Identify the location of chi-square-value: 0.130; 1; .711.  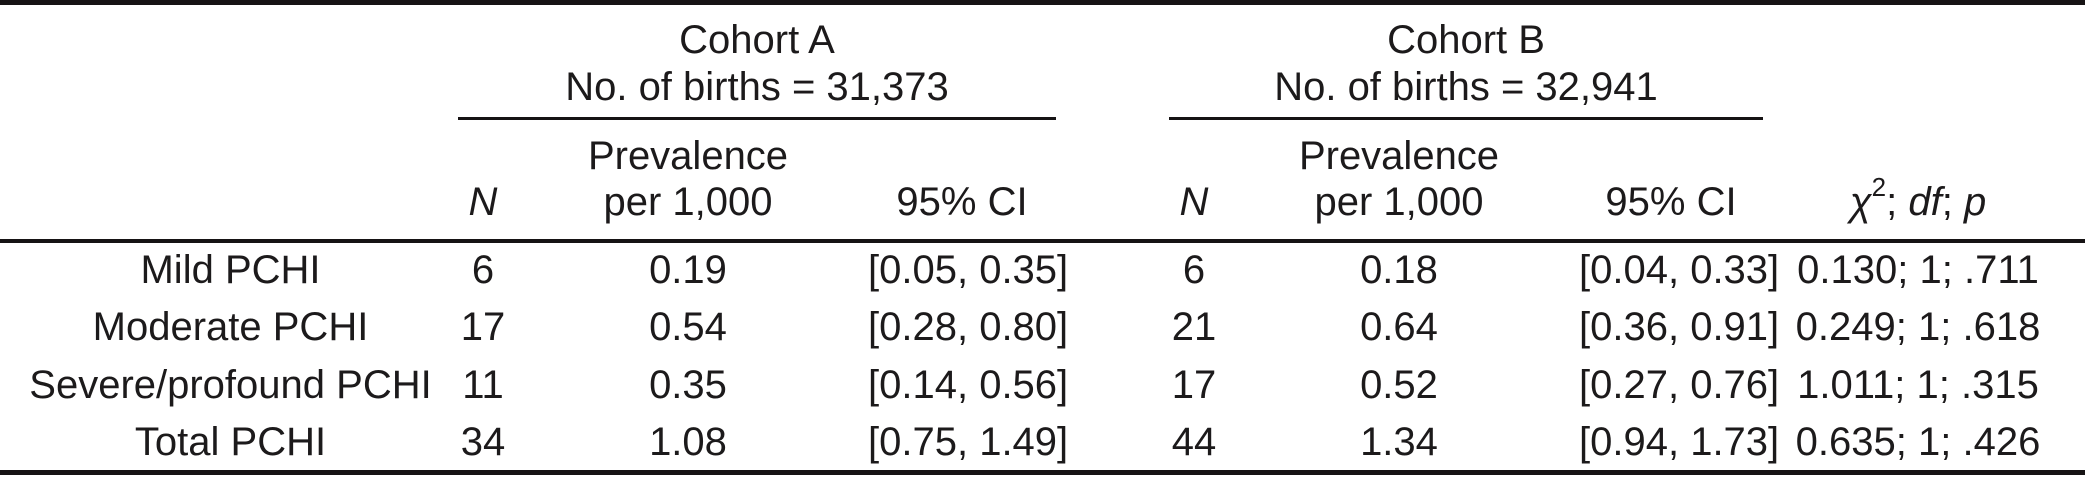
(1918, 270).